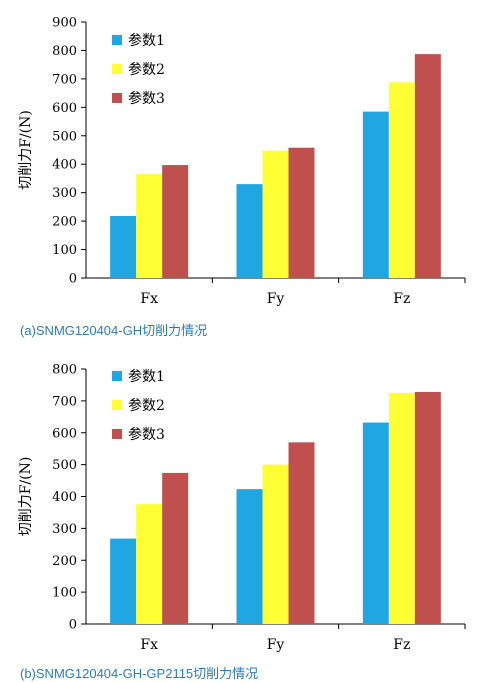 Image resolution: width=493 pixels, height=683 pixels. What do you see at coordinates (139, 673) in the screenshot?
I see `chart-caption-b: (b)SNMG120404-GH-GP2115切削力情况` at bounding box center [139, 673].